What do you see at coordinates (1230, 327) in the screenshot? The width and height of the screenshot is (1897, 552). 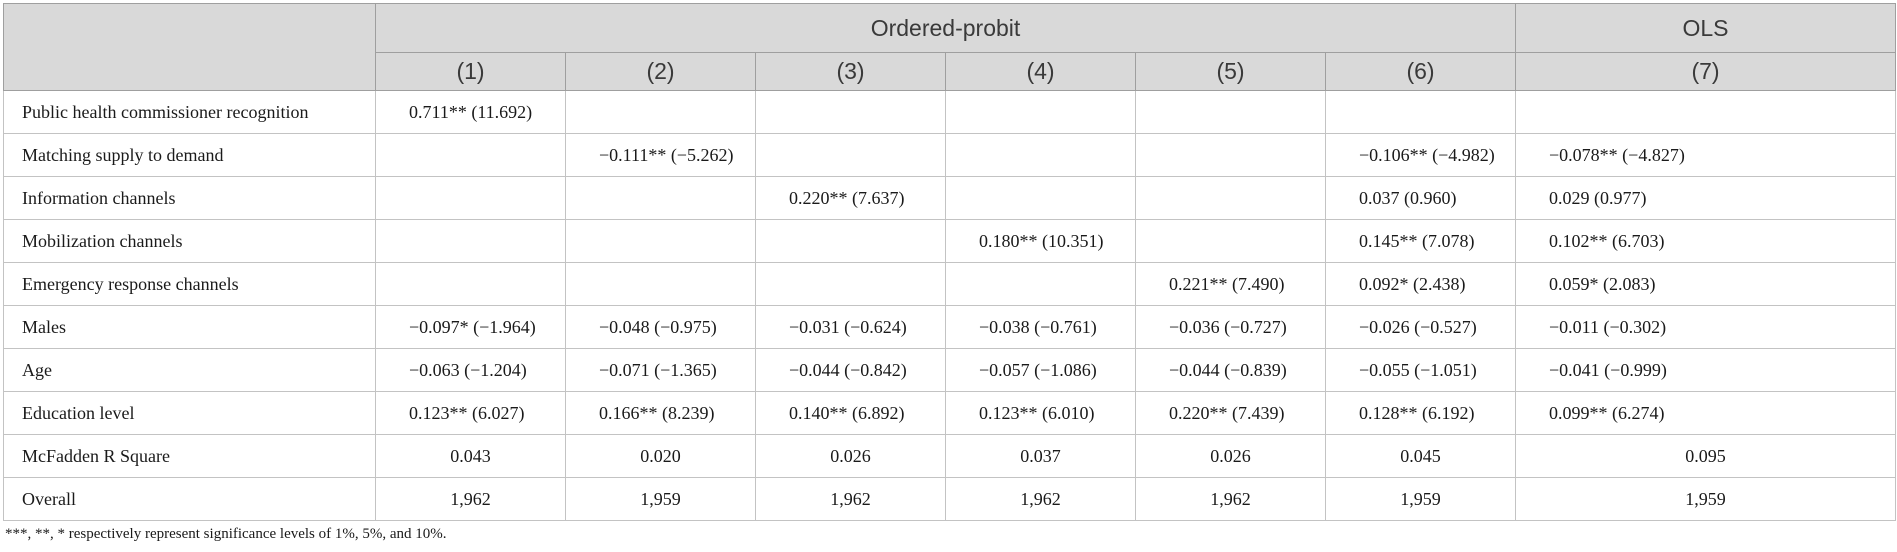 I see `table-cell: −0.036 (−0.727)` at bounding box center [1230, 327].